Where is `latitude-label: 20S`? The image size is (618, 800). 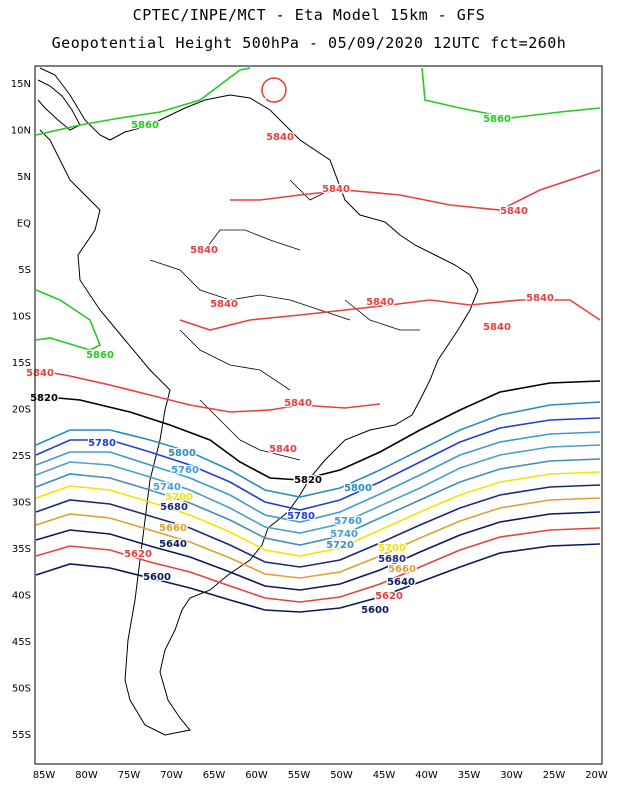 latitude-label: 20S is located at coordinates (21, 410).